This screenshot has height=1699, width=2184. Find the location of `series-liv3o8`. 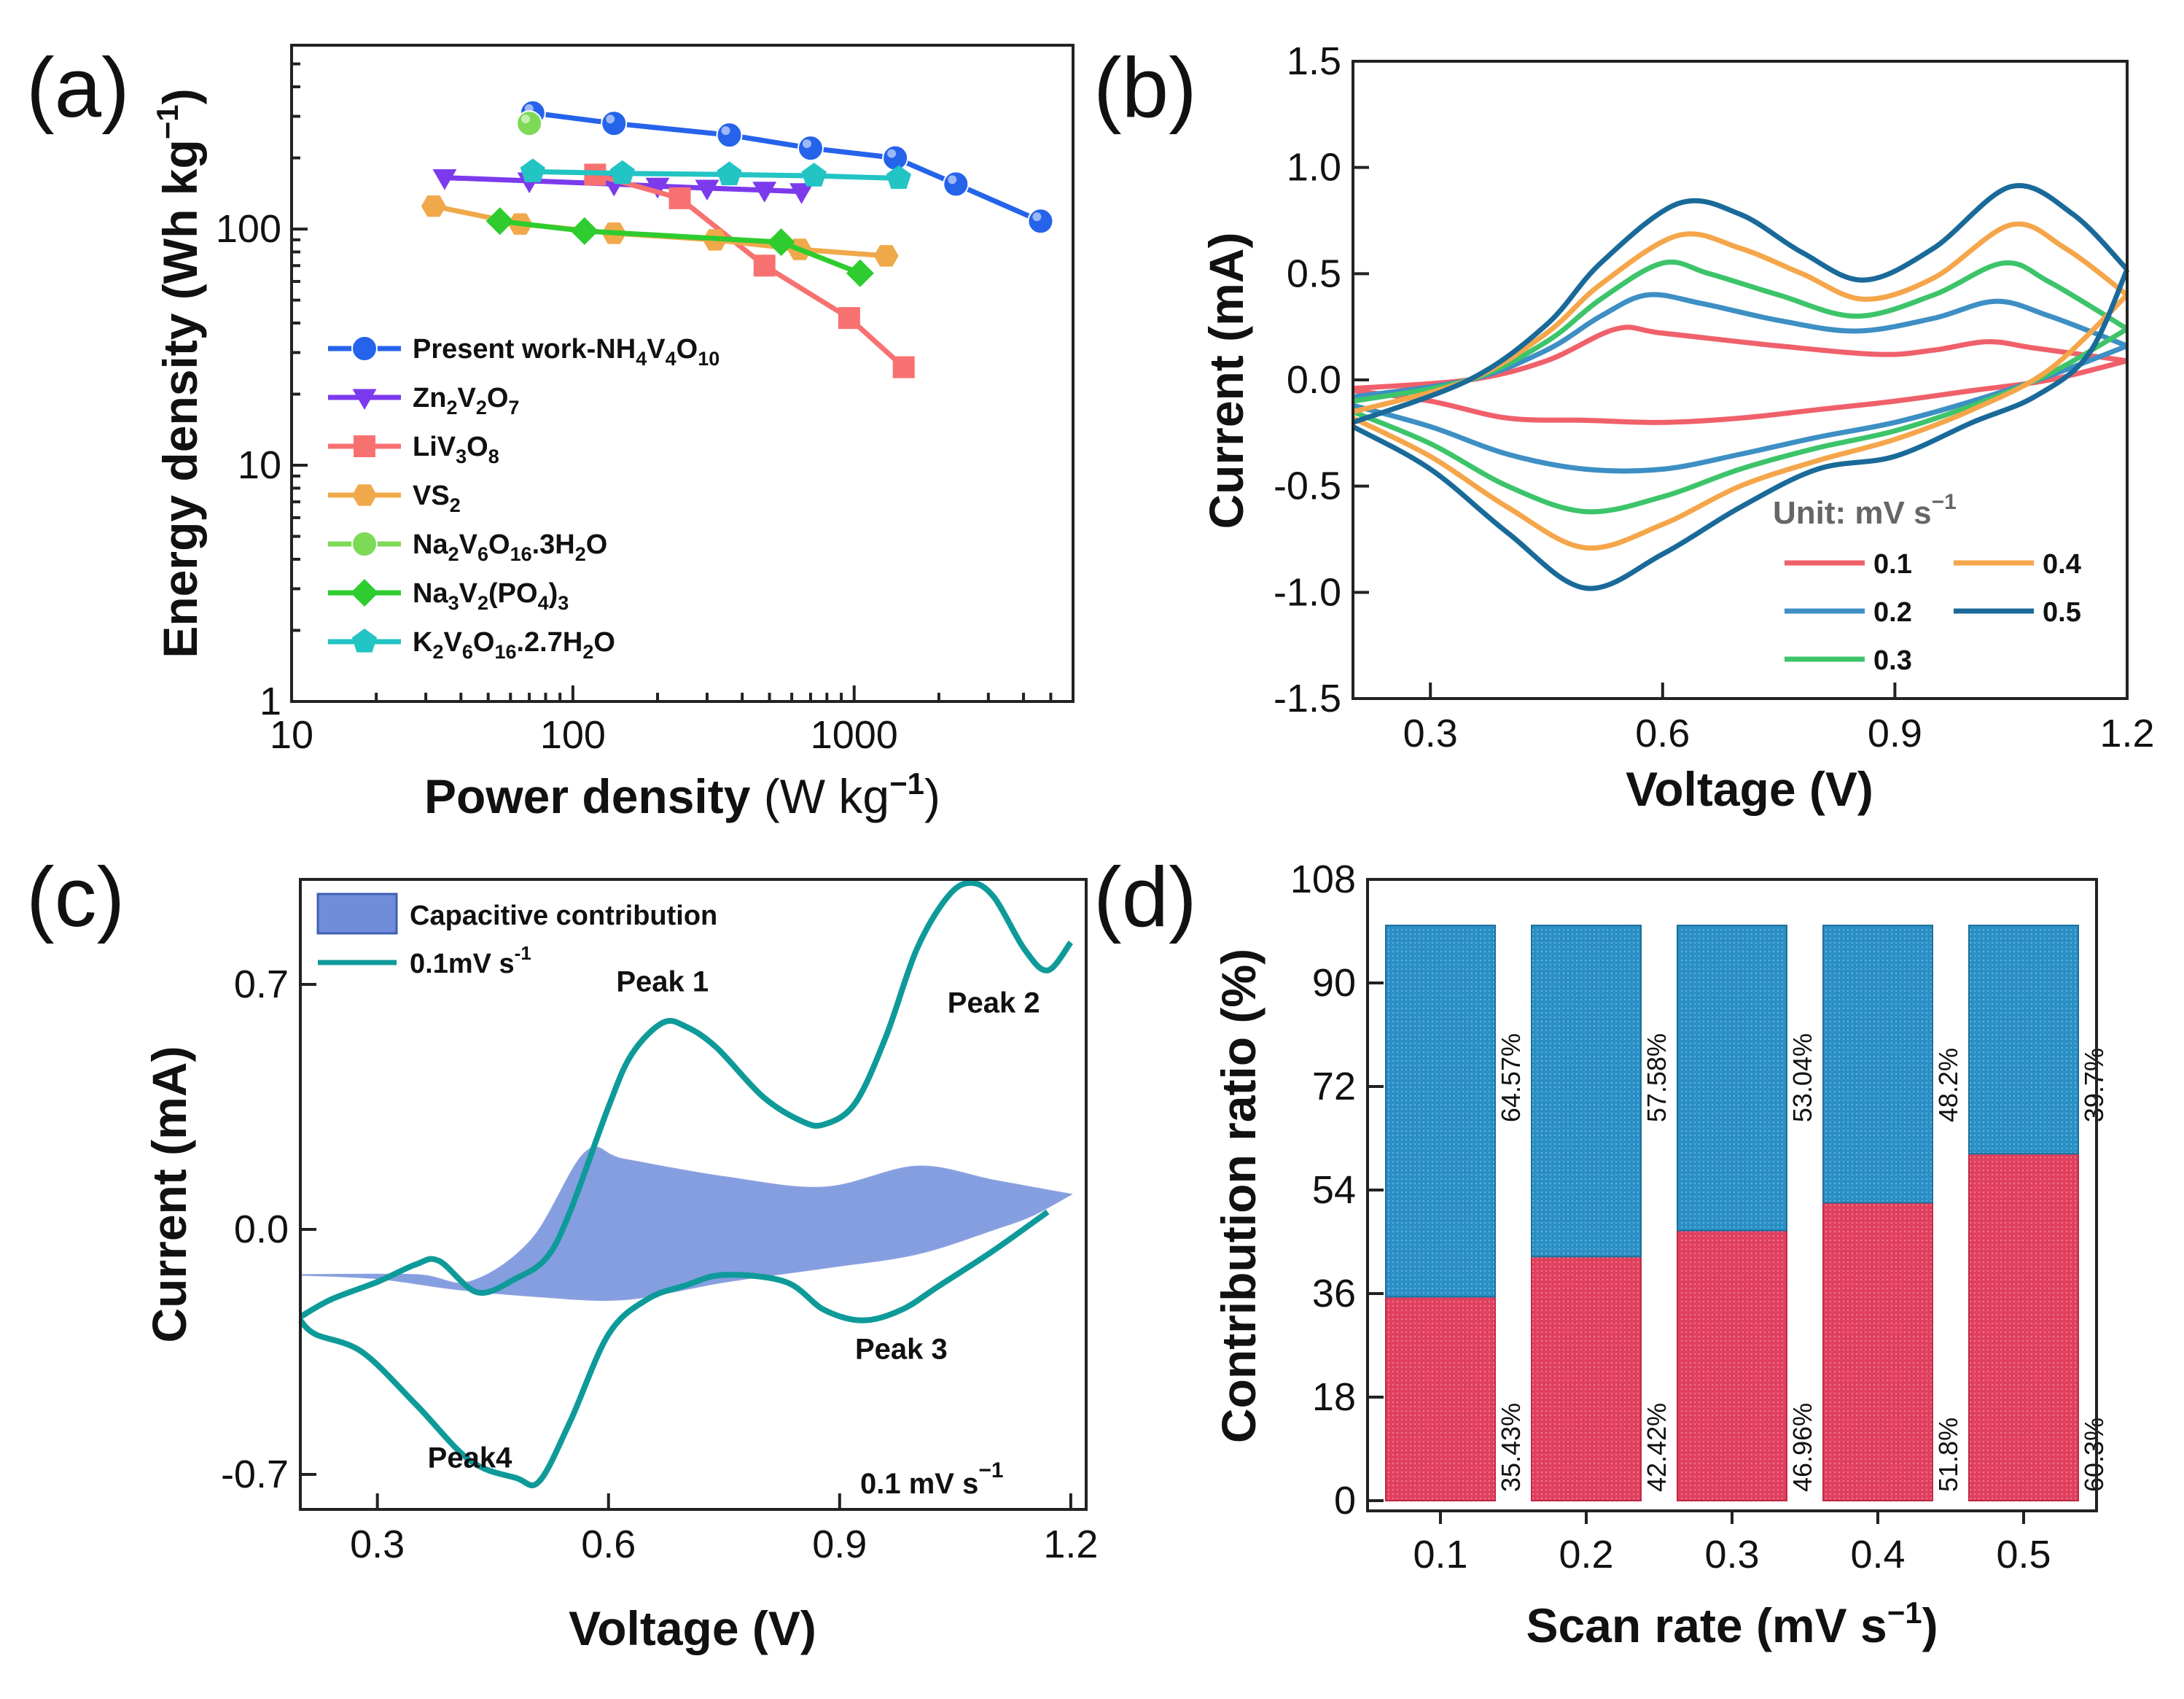

series-liv3o8 is located at coordinates (749, 270).